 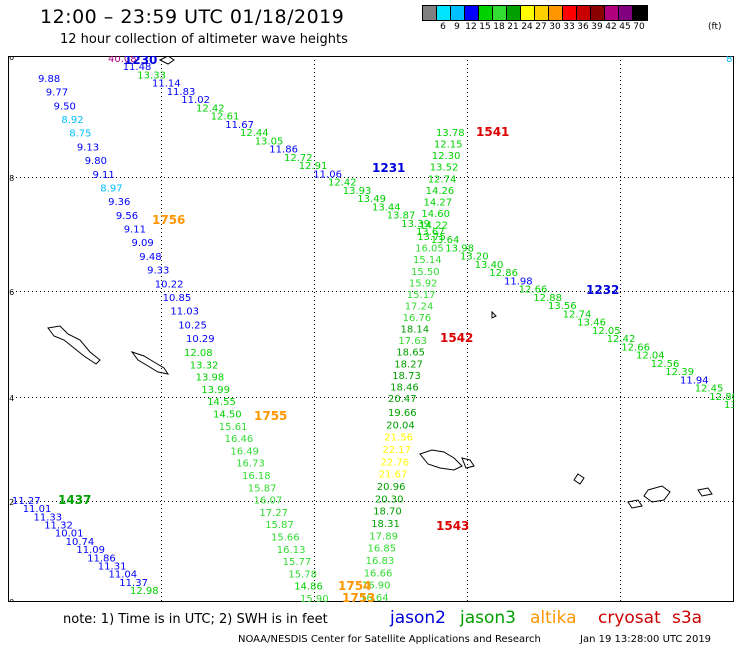 What do you see at coordinates (412, 341) in the screenshot?
I see `wave-height-label: 17.63` at bounding box center [412, 341].